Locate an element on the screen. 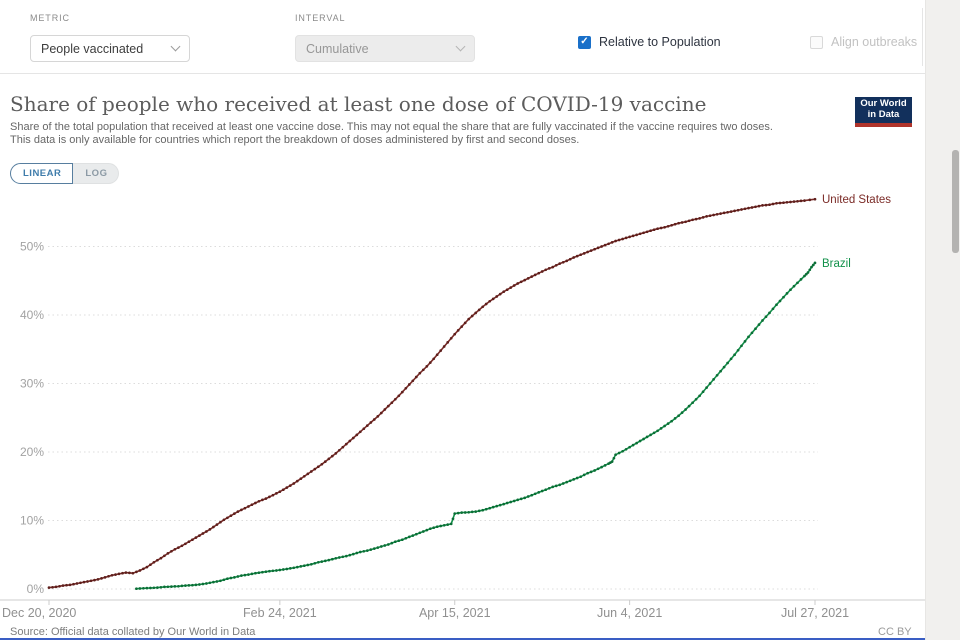 The width and height of the screenshot is (960, 640). align-outbreaks-checkbox-row: Align outbreaks is located at coordinates (863, 42).